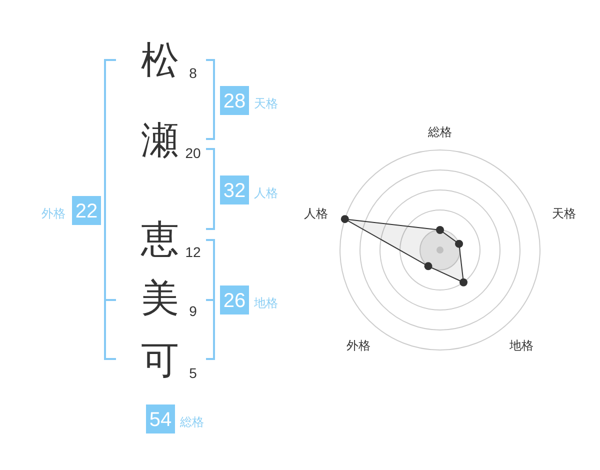  What do you see at coordinates (191, 422) in the screenshot?
I see `category-label: 総格` at bounding box center [191, 422].